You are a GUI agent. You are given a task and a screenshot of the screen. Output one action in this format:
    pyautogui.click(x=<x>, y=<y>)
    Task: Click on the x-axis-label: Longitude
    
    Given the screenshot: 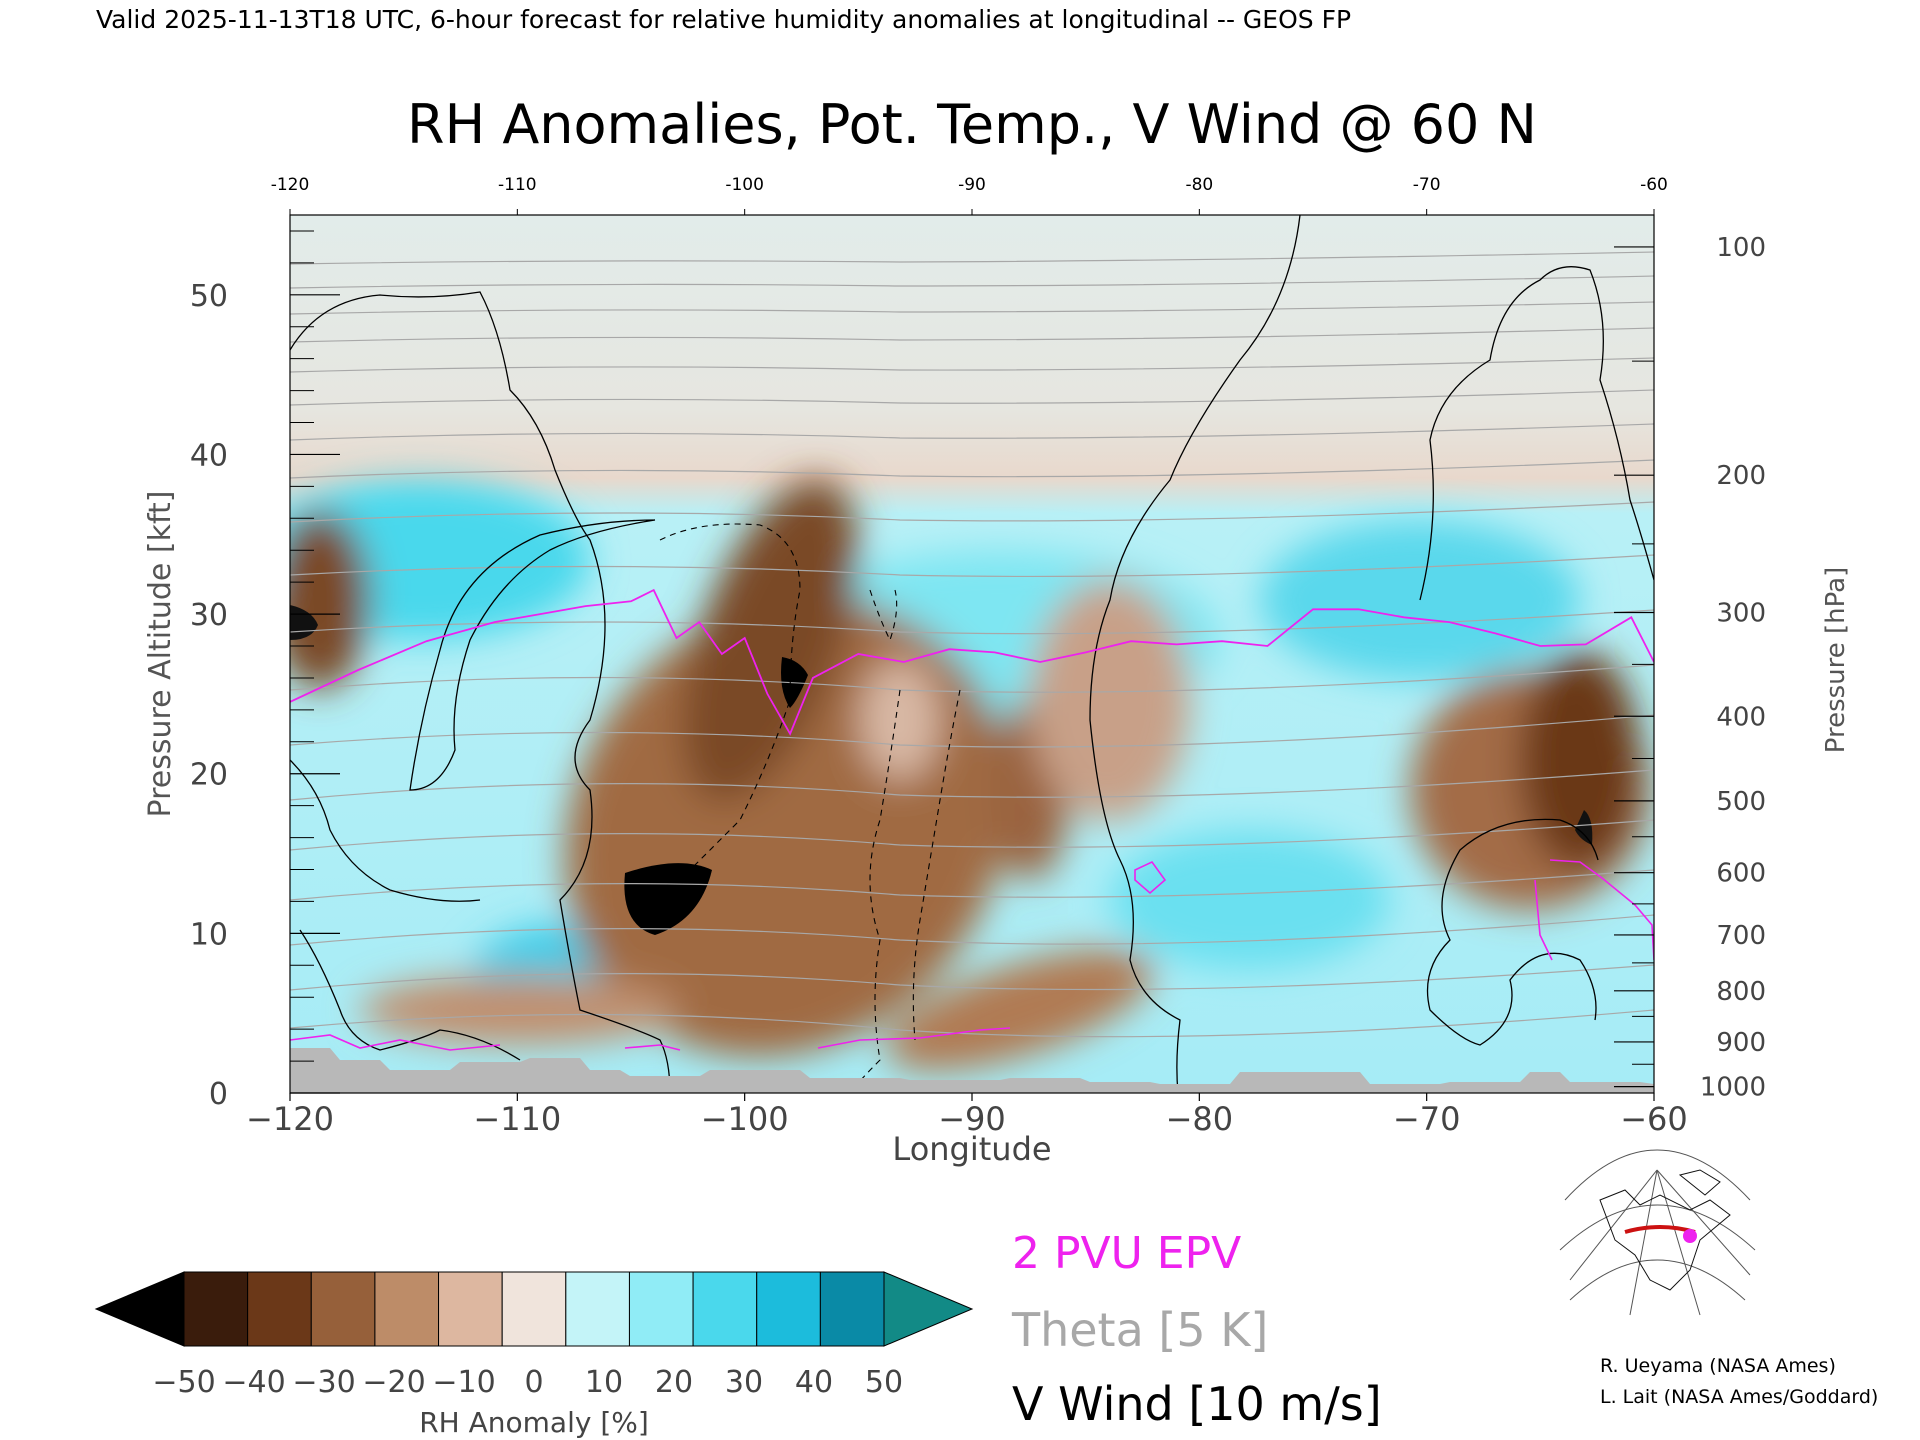 What is the action you would take?
    pyautogui.click(x=971, y=1149)
    